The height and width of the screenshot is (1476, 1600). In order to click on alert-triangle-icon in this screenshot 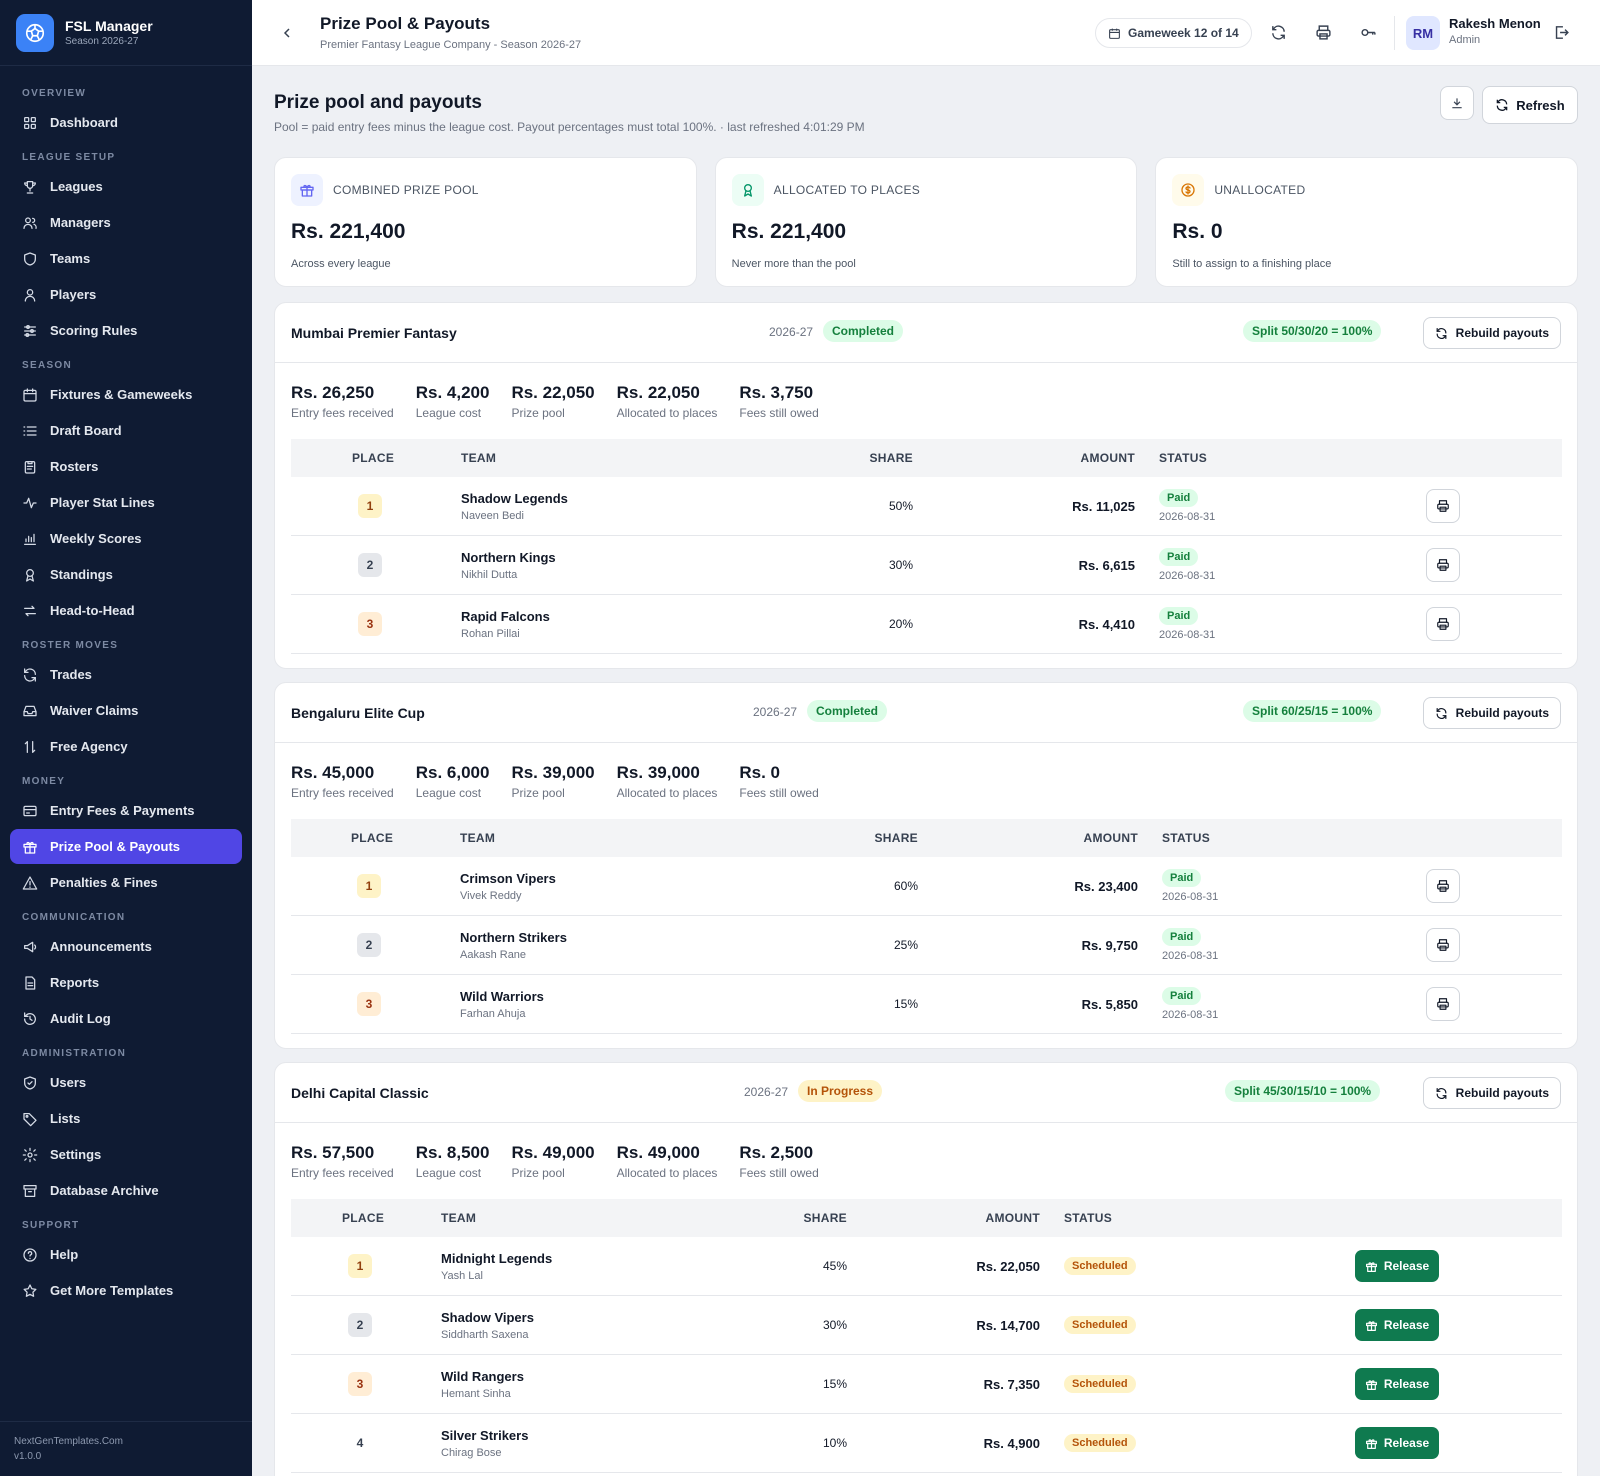, I will do `click(30, 882)`.